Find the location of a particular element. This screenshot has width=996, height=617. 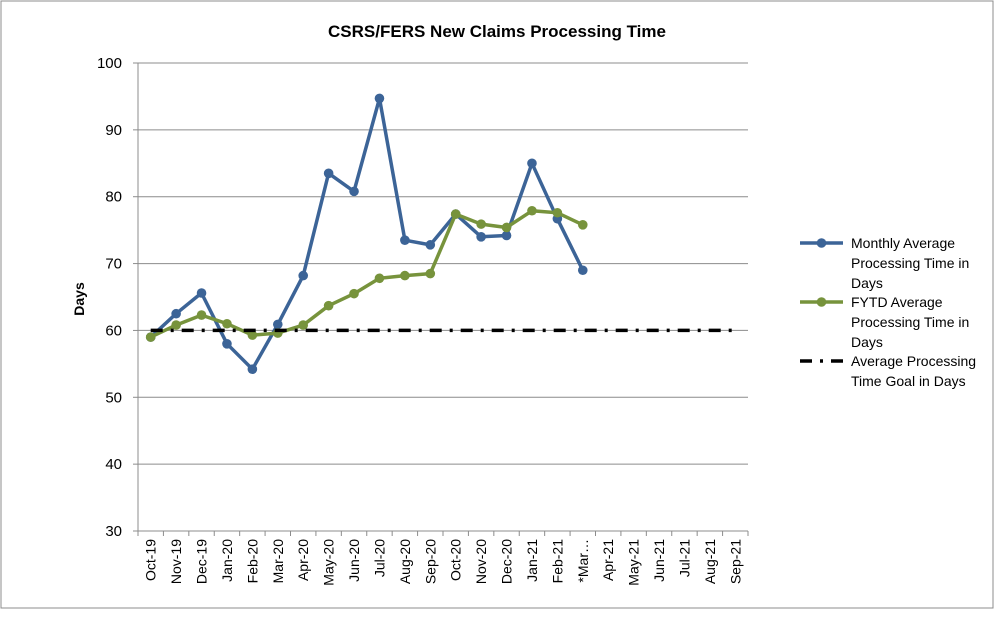

x-tick-label: Aug-20 is located at coordinates (405, 561).